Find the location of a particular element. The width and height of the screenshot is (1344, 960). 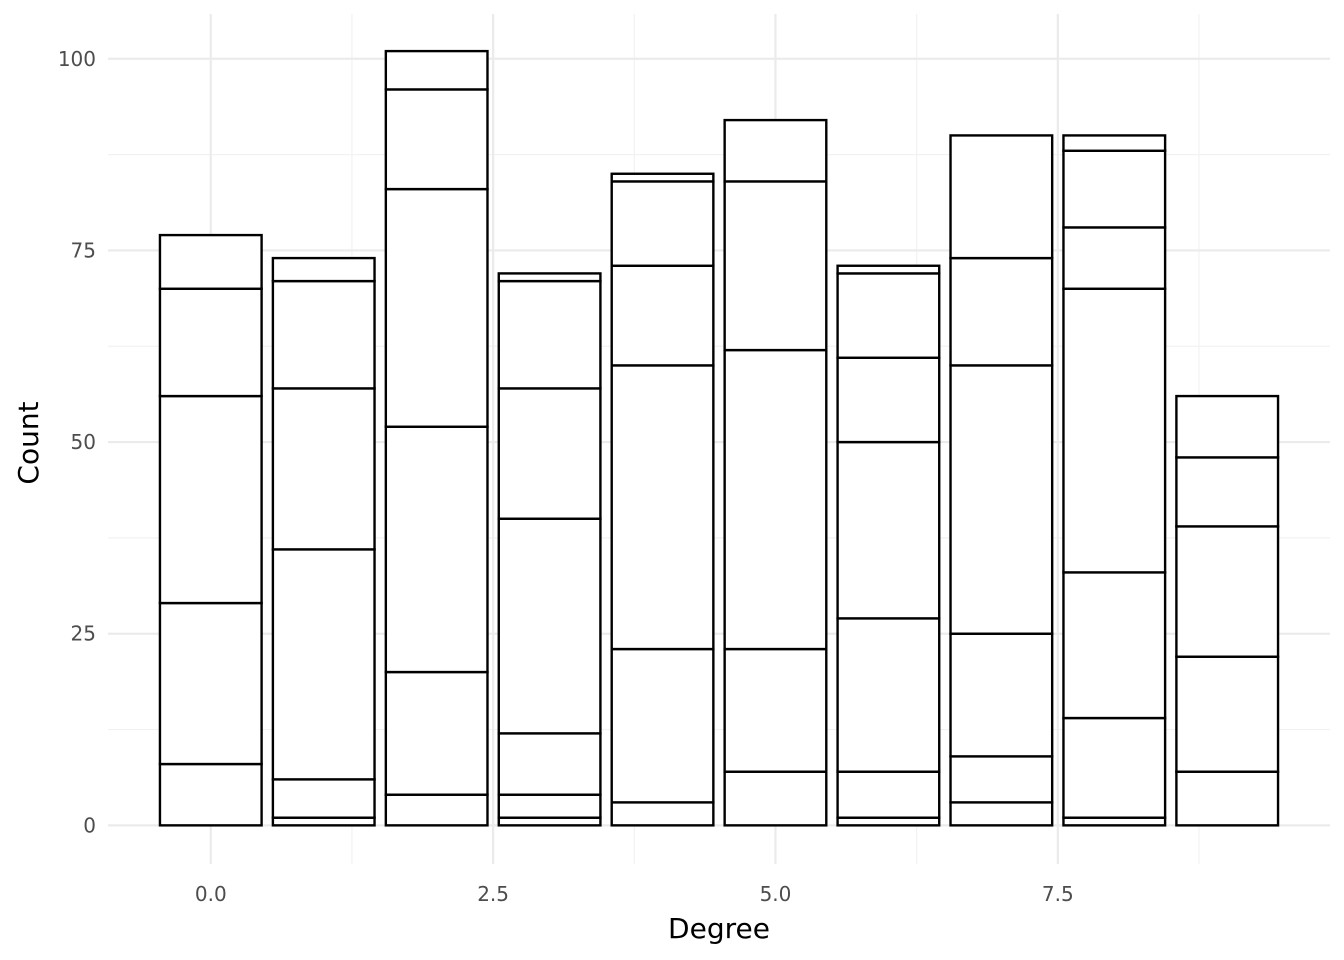

y-tick-label: 25 is located at coordinates (83, 634).